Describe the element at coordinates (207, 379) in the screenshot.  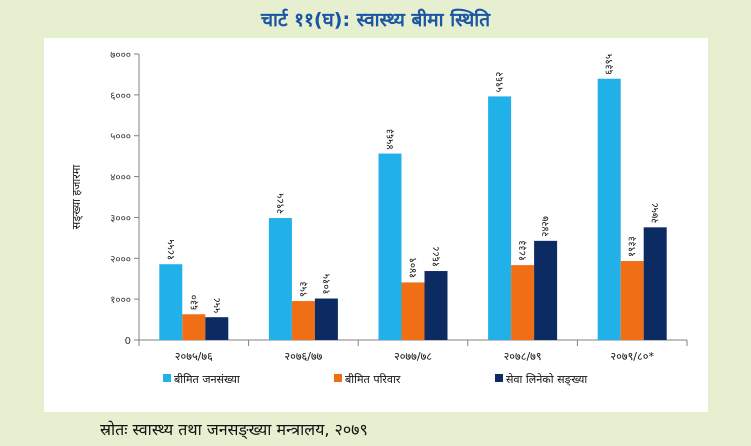
I see `legend-label: बीमित जनसंख्या` at that location.